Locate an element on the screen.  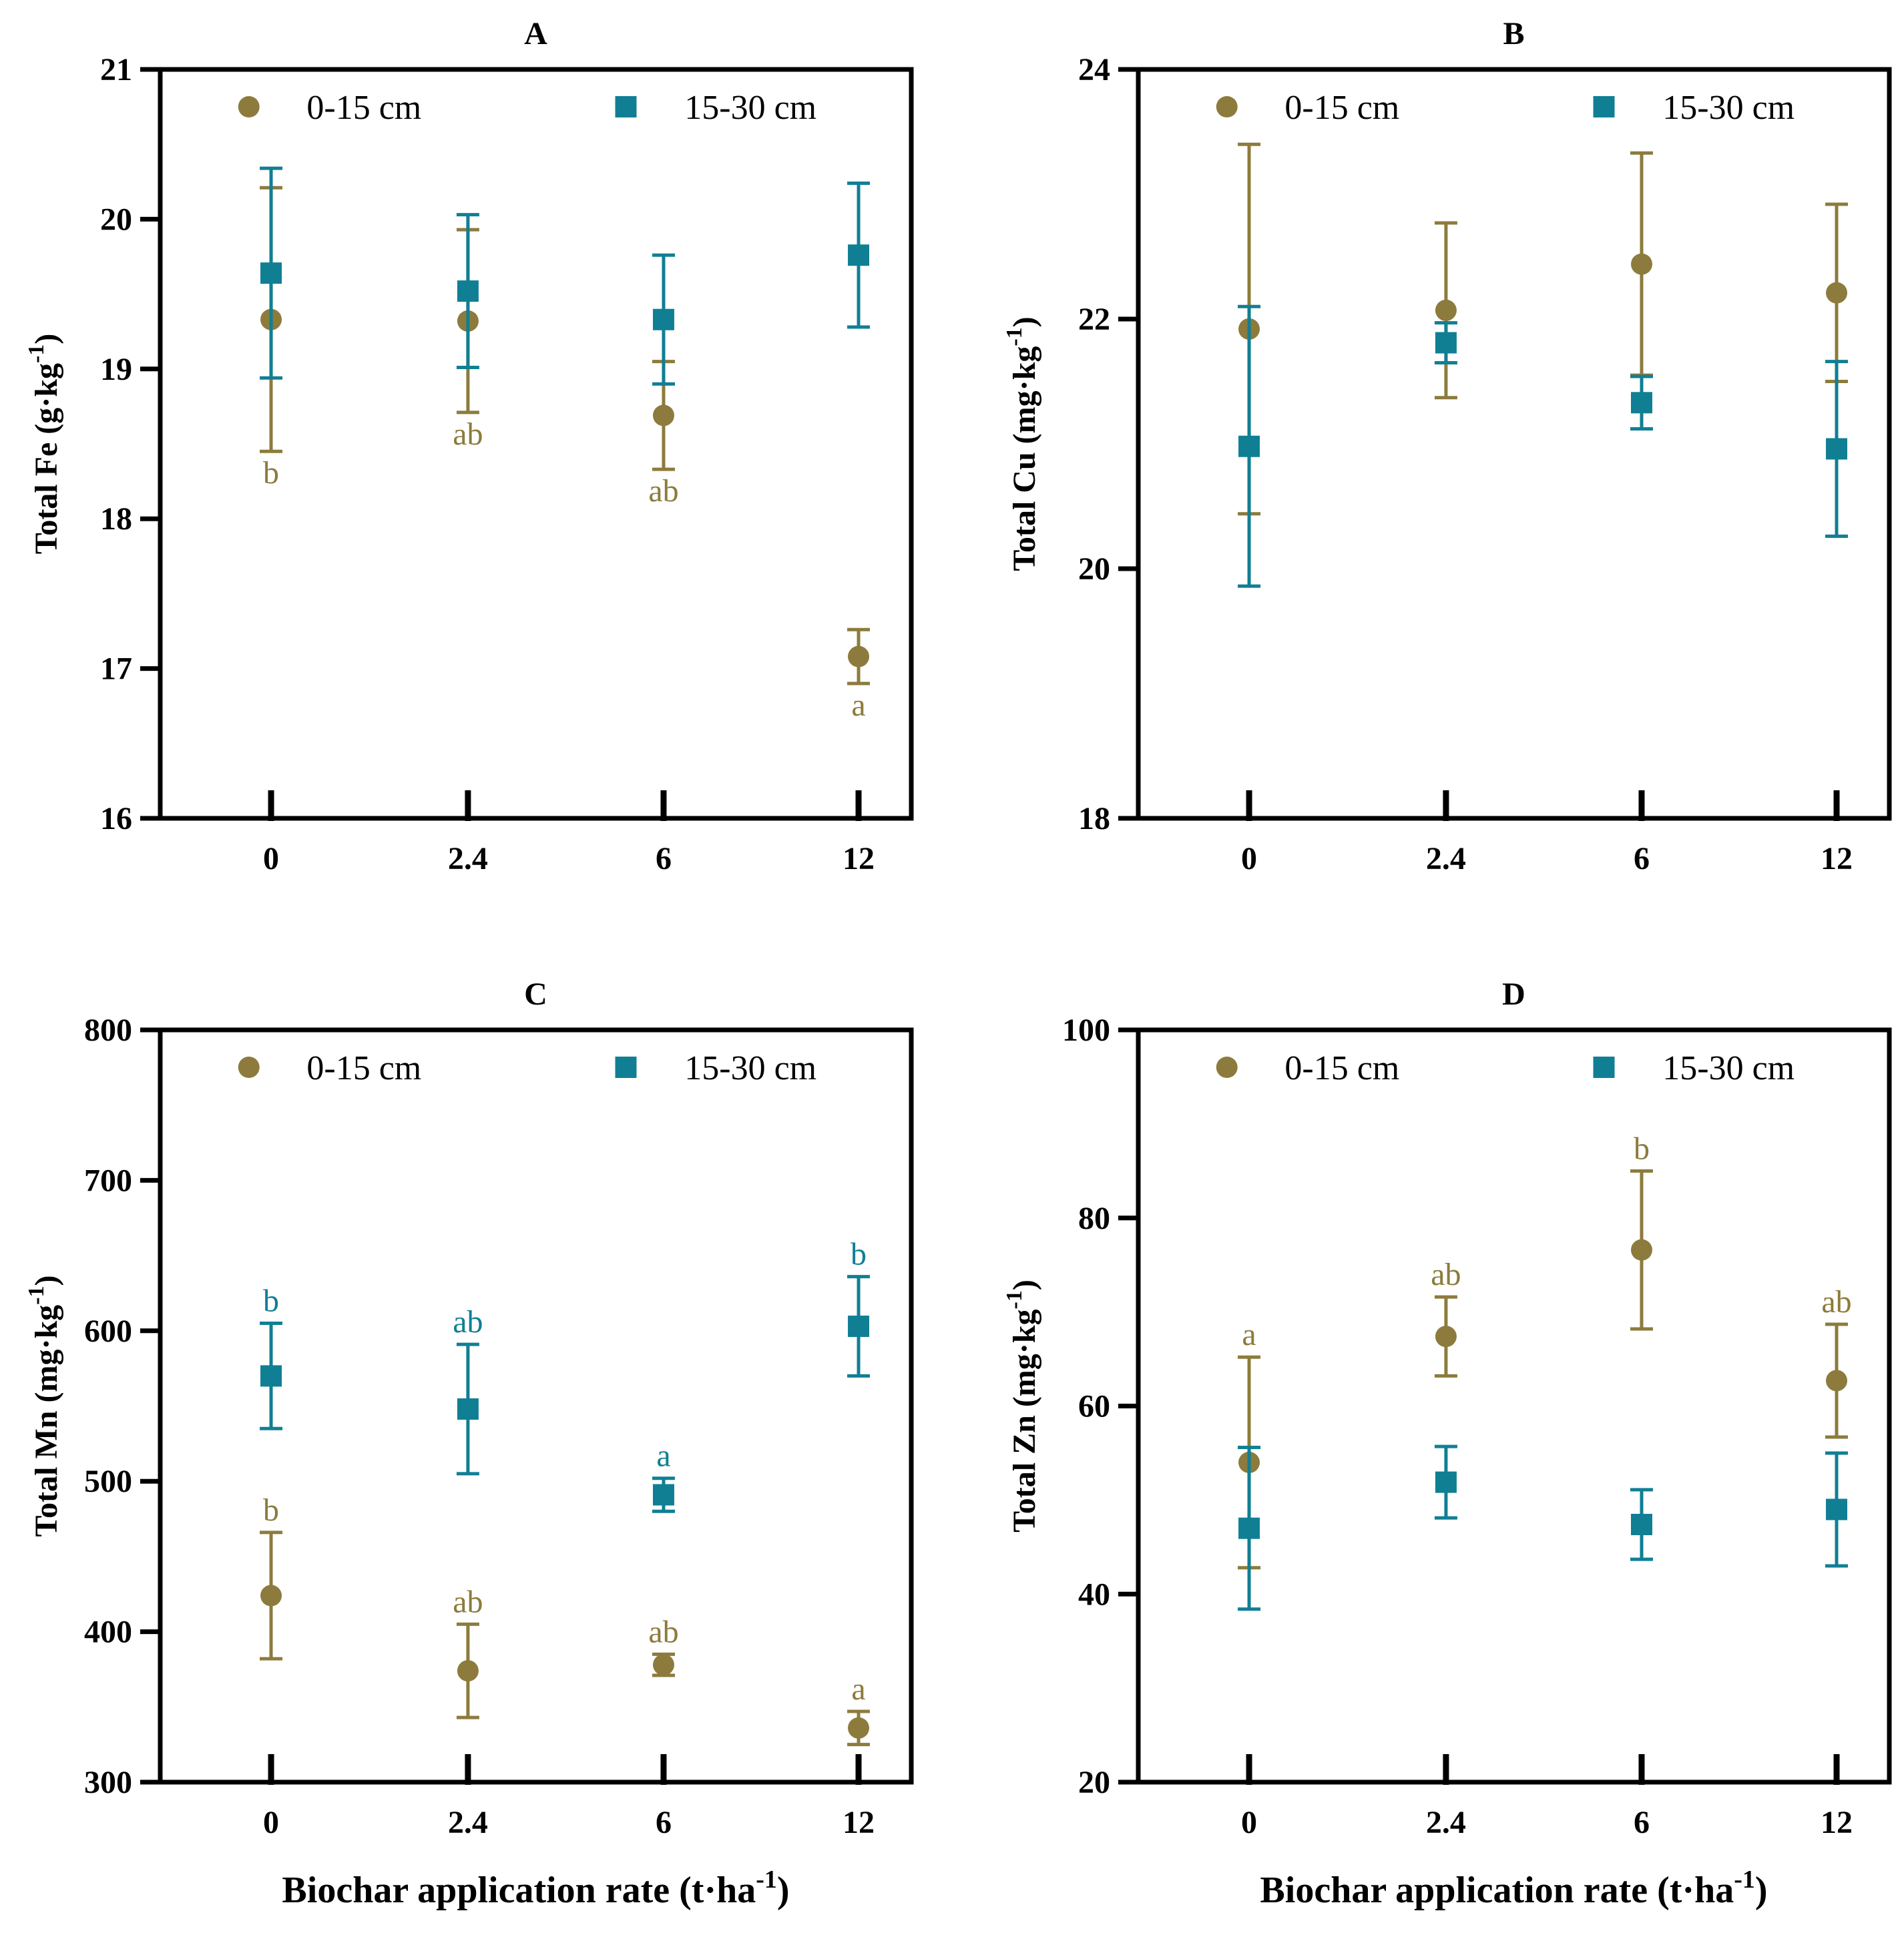
y-tick-label: 500 is located at coordinates (108, 1481).